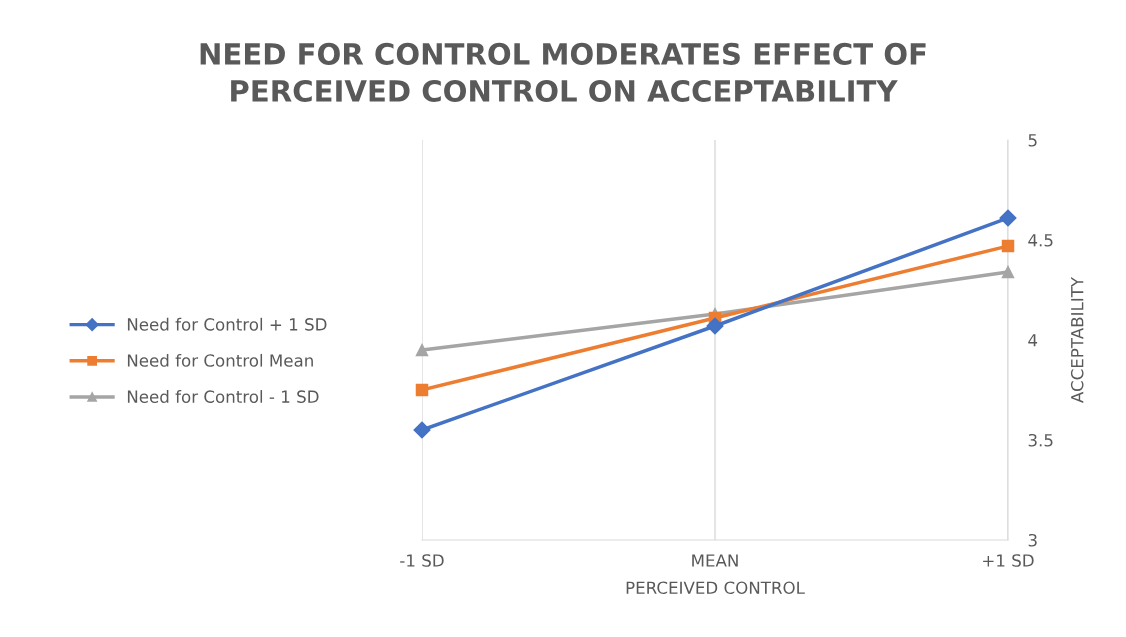 Image resolution: width=1126 pixels, height=637 pixels. What do you see at coordinates (227, 324) in the screenshot?
I see `legend-label: Need for Control + 1 SD` at bounding box center [227, 324].